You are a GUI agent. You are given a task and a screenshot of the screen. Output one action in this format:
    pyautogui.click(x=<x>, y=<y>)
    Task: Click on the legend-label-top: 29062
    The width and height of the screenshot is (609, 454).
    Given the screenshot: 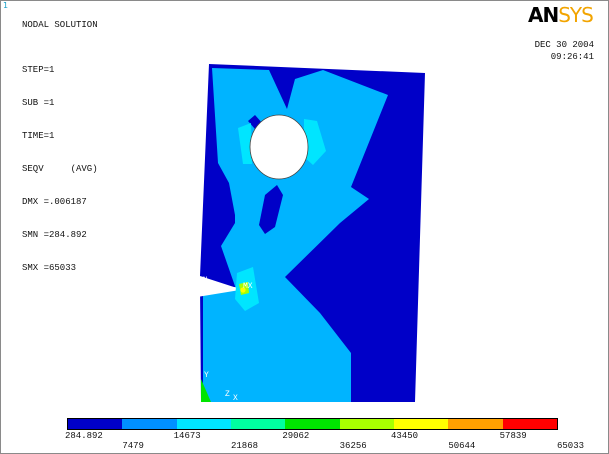 What is the action you would take?
    pyautogui.click(x=296, y=436)
    